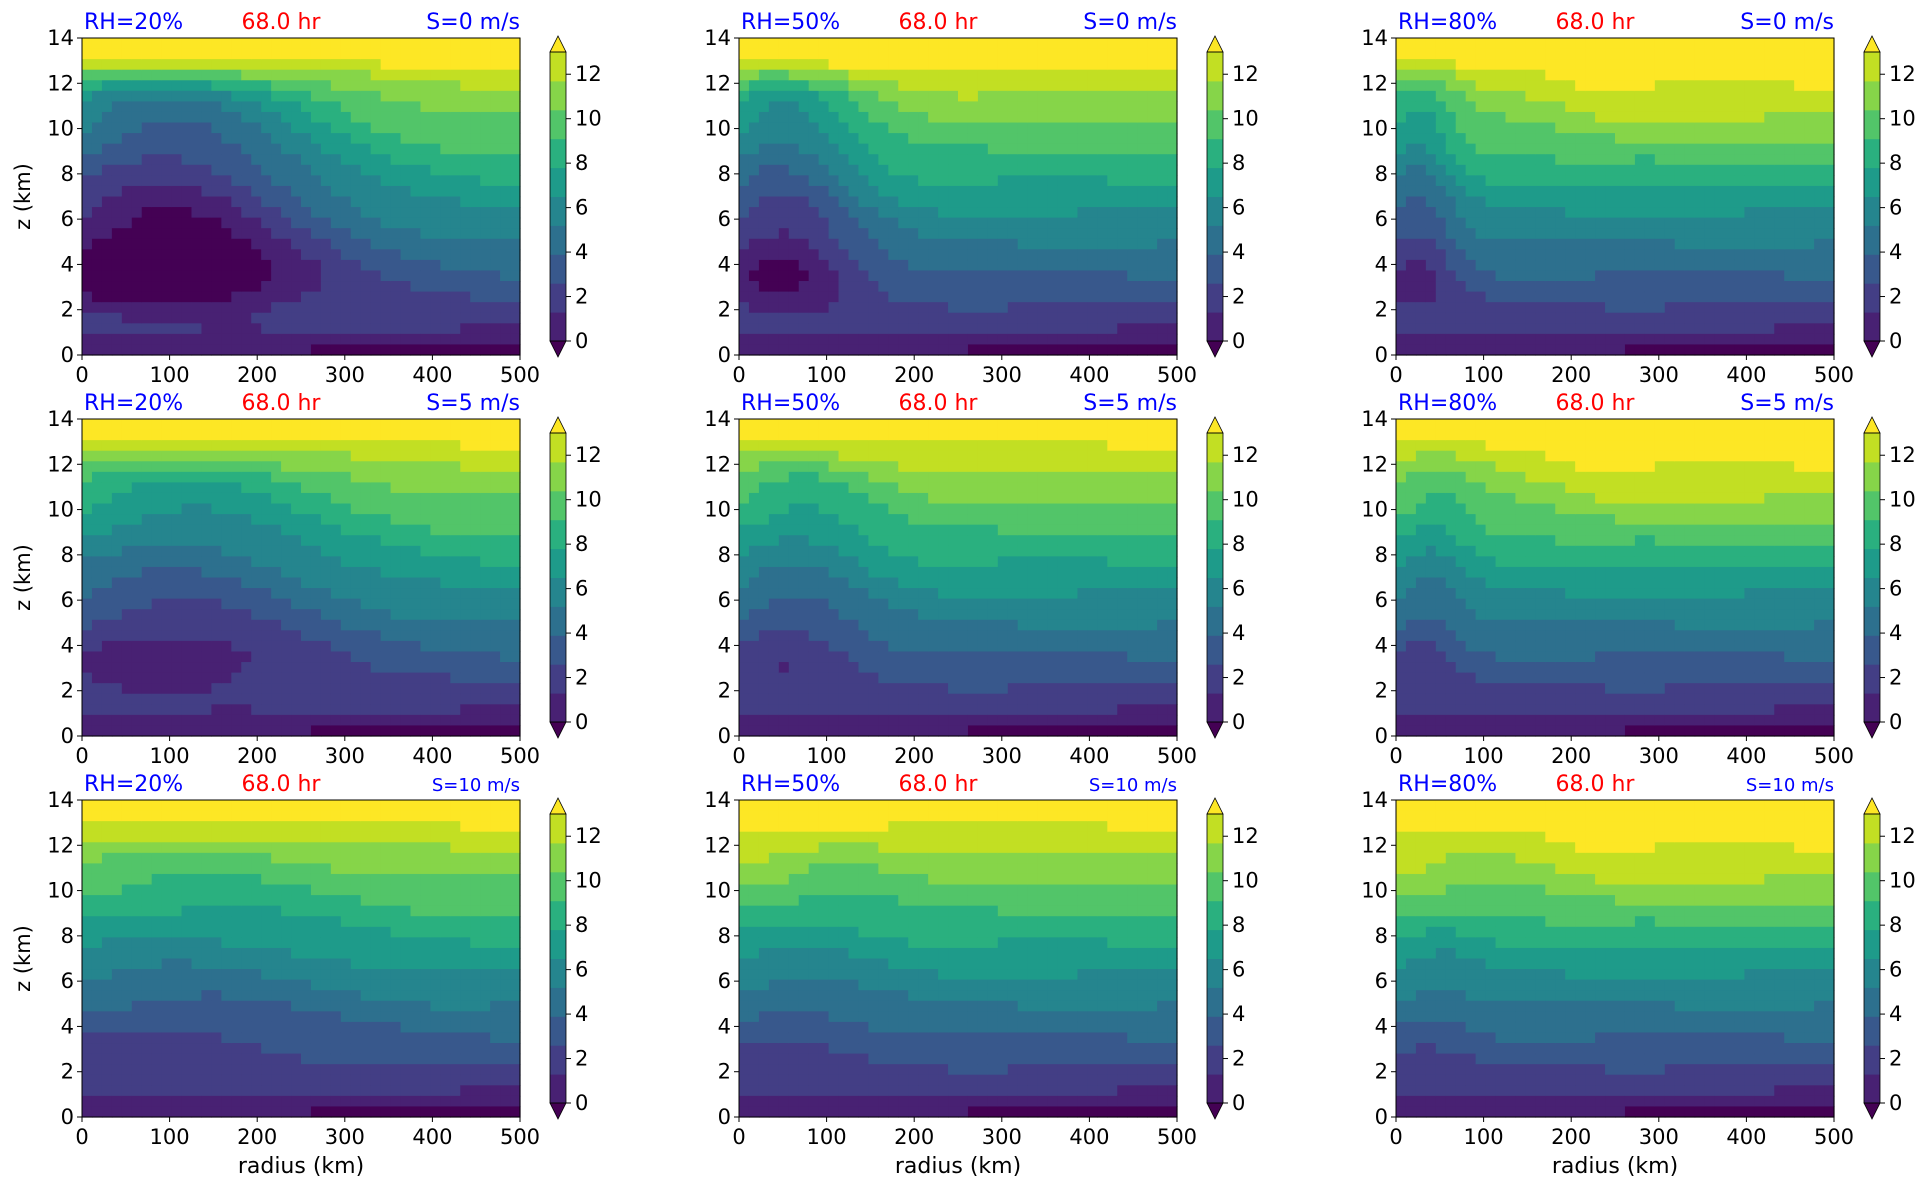 The width and height of the screenshot is (1924, 1192). Describe the element at coordinates (1872, 239) in the screenshot. I see `colorbar-segment` at that location.